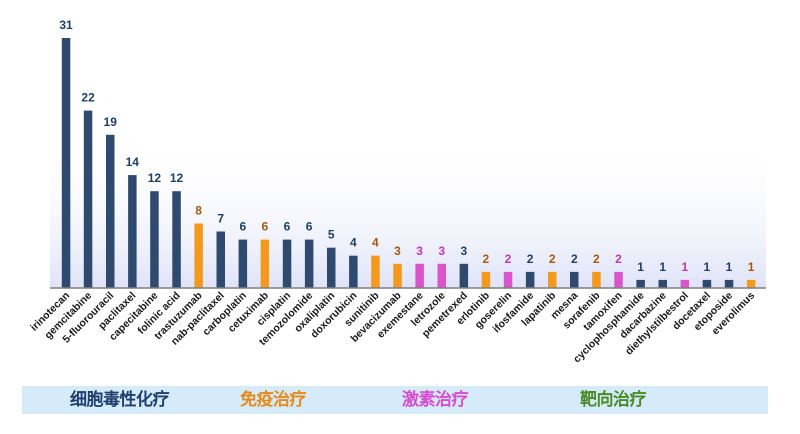  Describe the element at coordinates (397, 275) in the screenshot. I see `bar-bevacizumab` at that location.